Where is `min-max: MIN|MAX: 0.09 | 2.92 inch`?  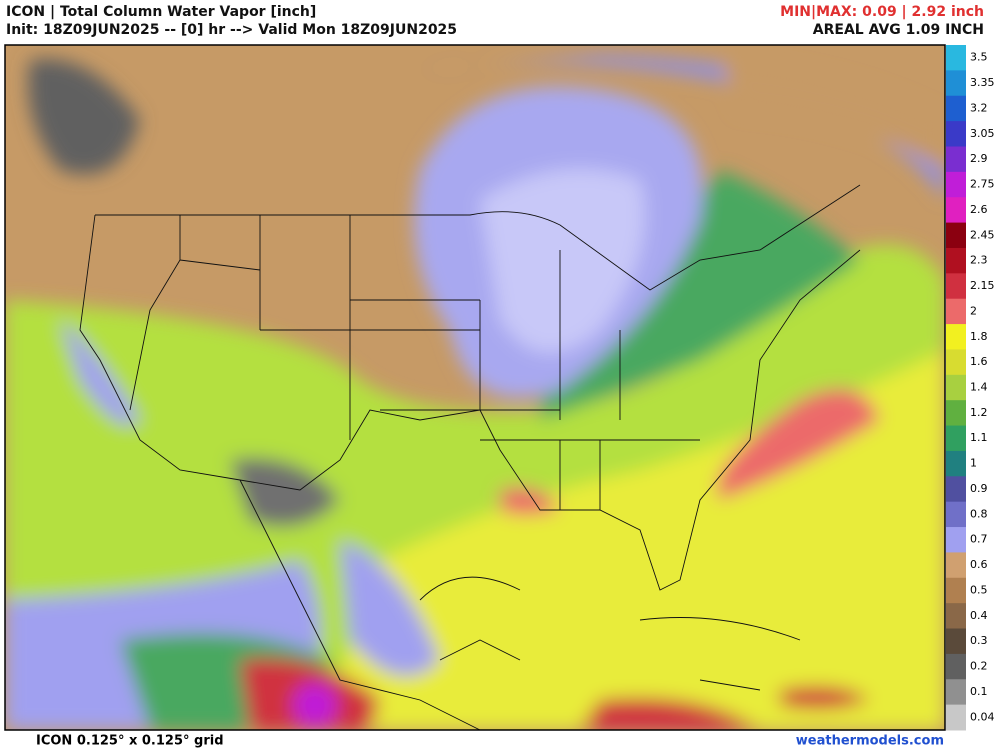 min-max: MIN|MAX: 0.09 | 2.92 inch is located at coordinates (882, 12).